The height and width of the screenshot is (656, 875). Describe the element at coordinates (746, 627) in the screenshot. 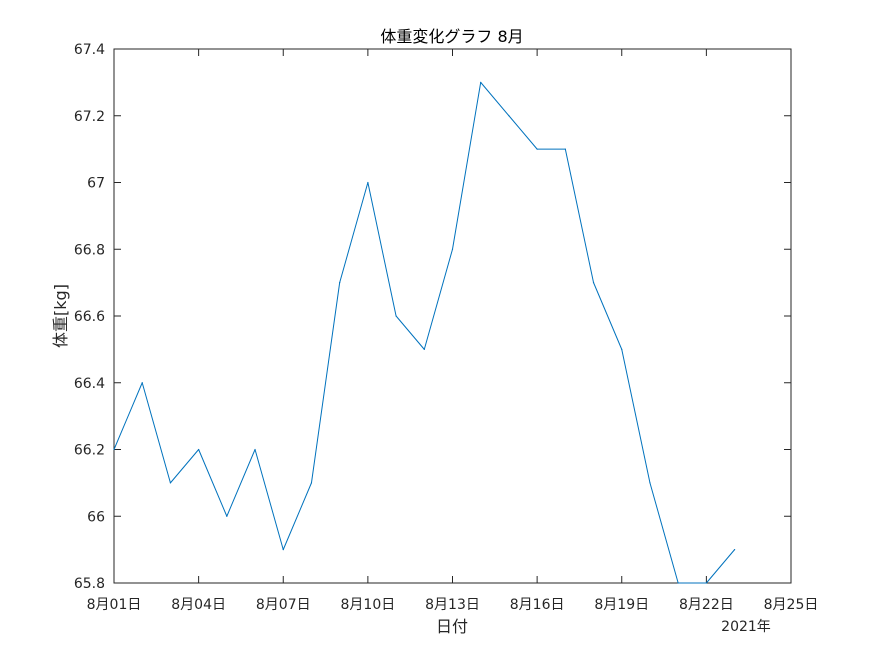

I see `x-axis-year-label: 2021年` at that location.